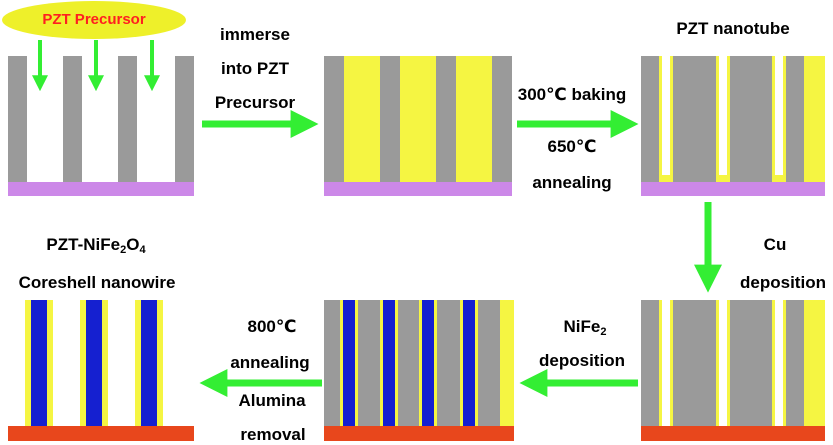  I want to click on product-text-b: O, so click(133, 244).